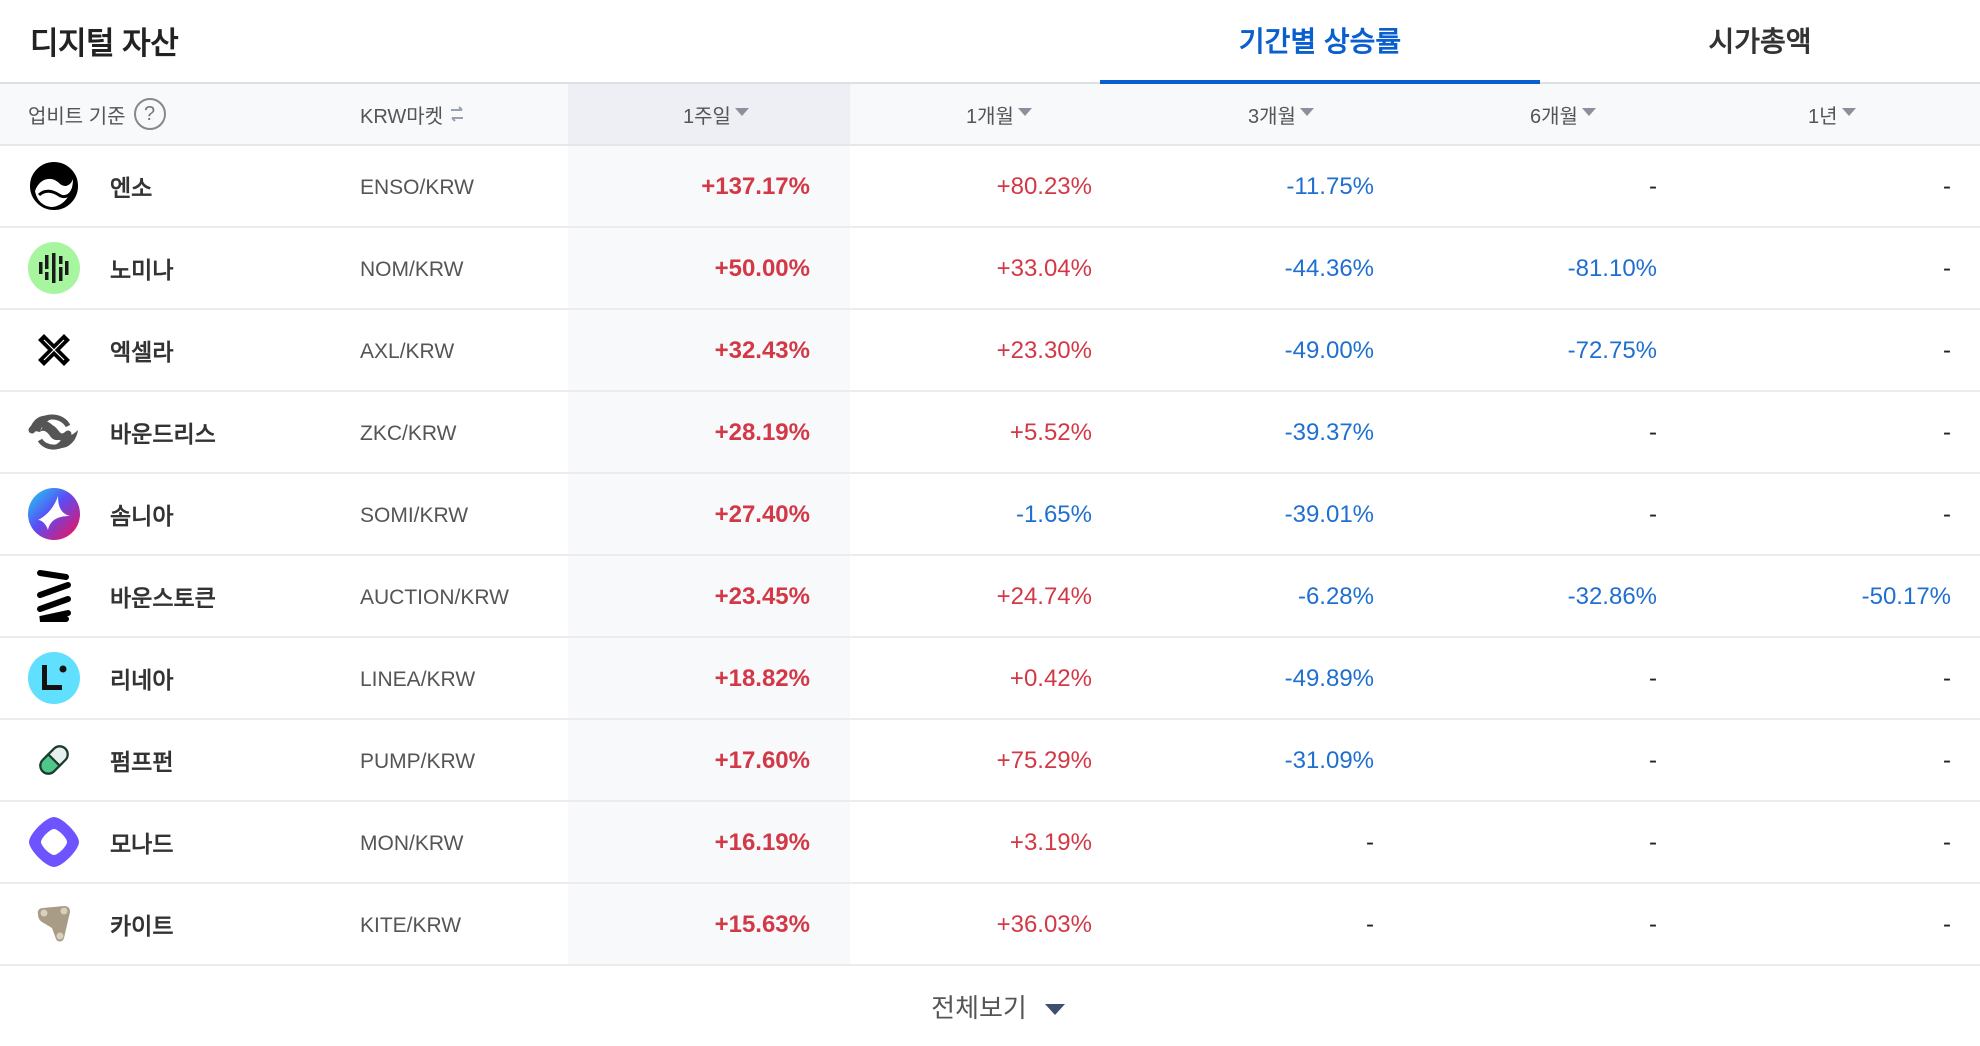 This screenshot has width=1980, height=1046. What do you see at coordinates (142, 926) in the screenshot?
I see `coin-name: 카이트` at bounding box center [142, 926].